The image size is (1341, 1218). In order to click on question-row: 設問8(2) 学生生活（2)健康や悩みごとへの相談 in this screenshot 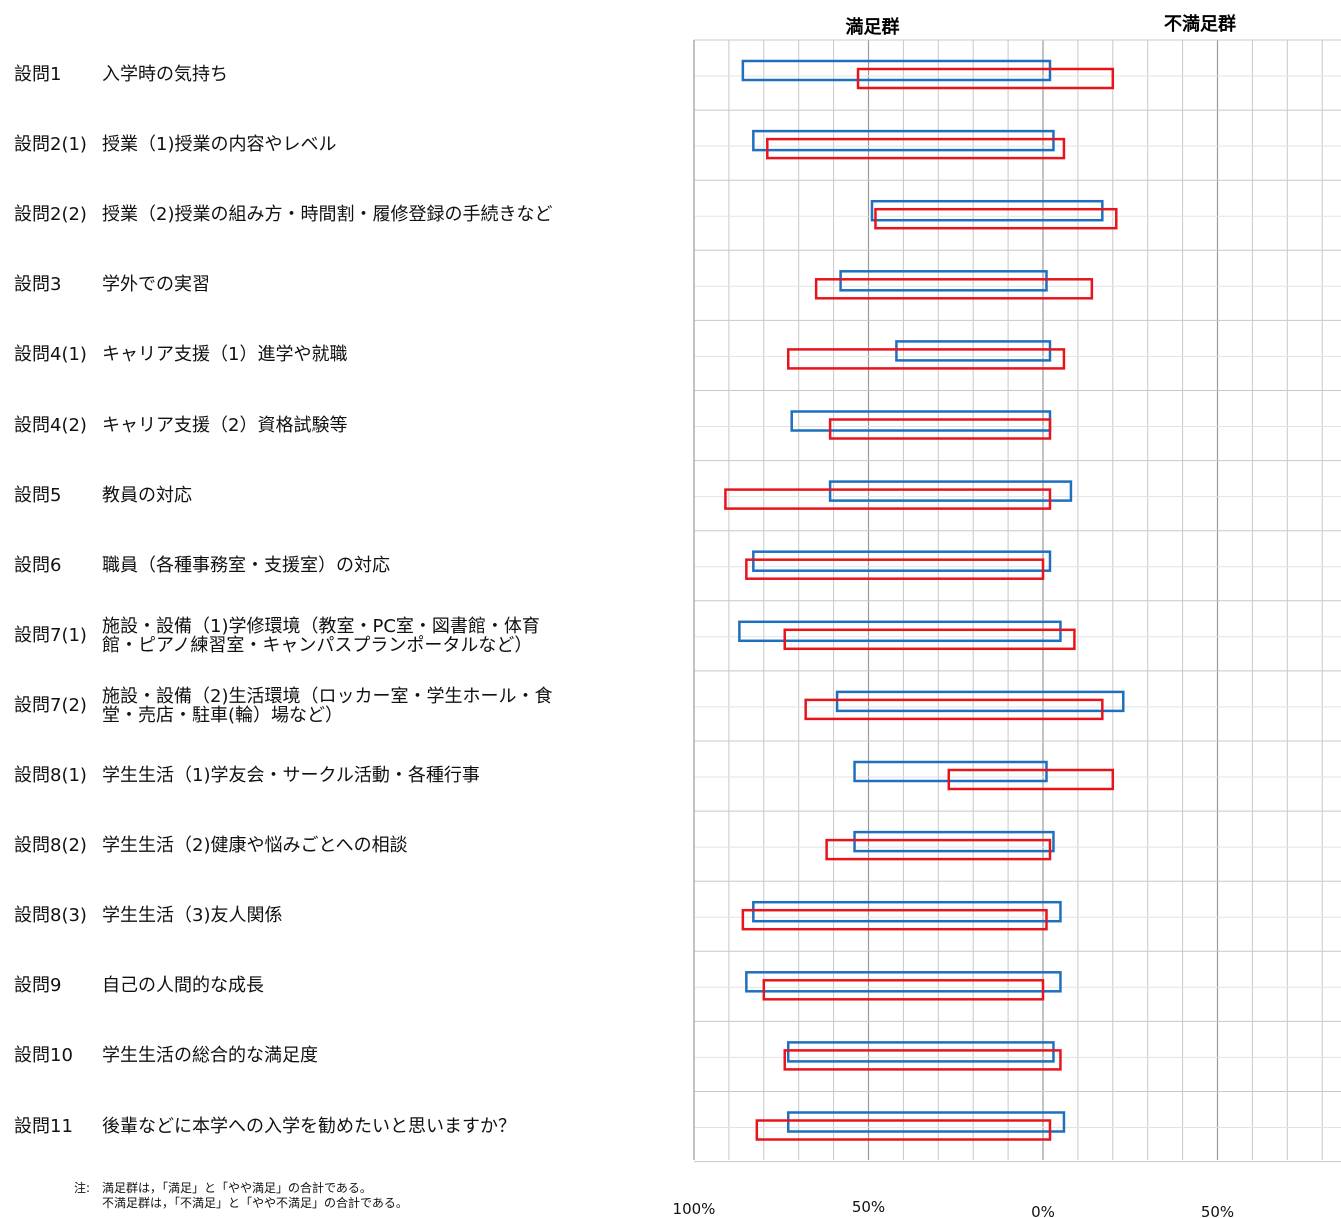, I will do `click(211, 846)`.